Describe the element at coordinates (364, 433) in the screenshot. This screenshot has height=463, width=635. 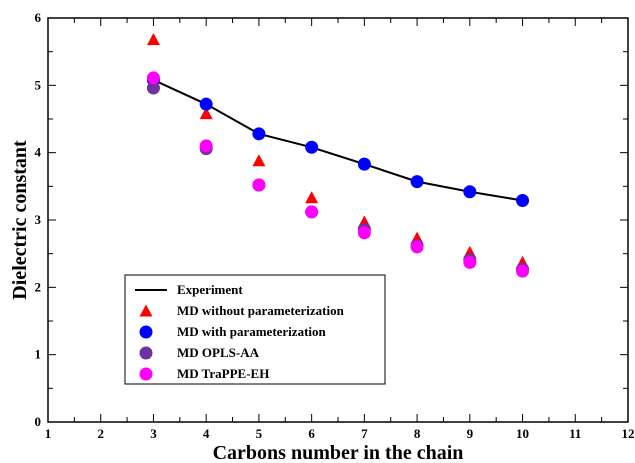
I see `x-tick-label: 7` at that location.